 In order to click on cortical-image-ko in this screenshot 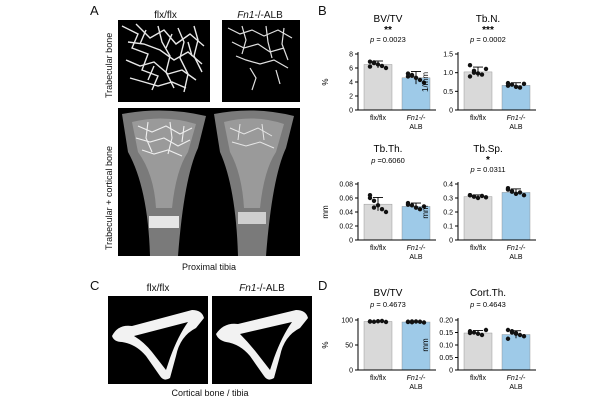, I will do `click(262, 340)`.